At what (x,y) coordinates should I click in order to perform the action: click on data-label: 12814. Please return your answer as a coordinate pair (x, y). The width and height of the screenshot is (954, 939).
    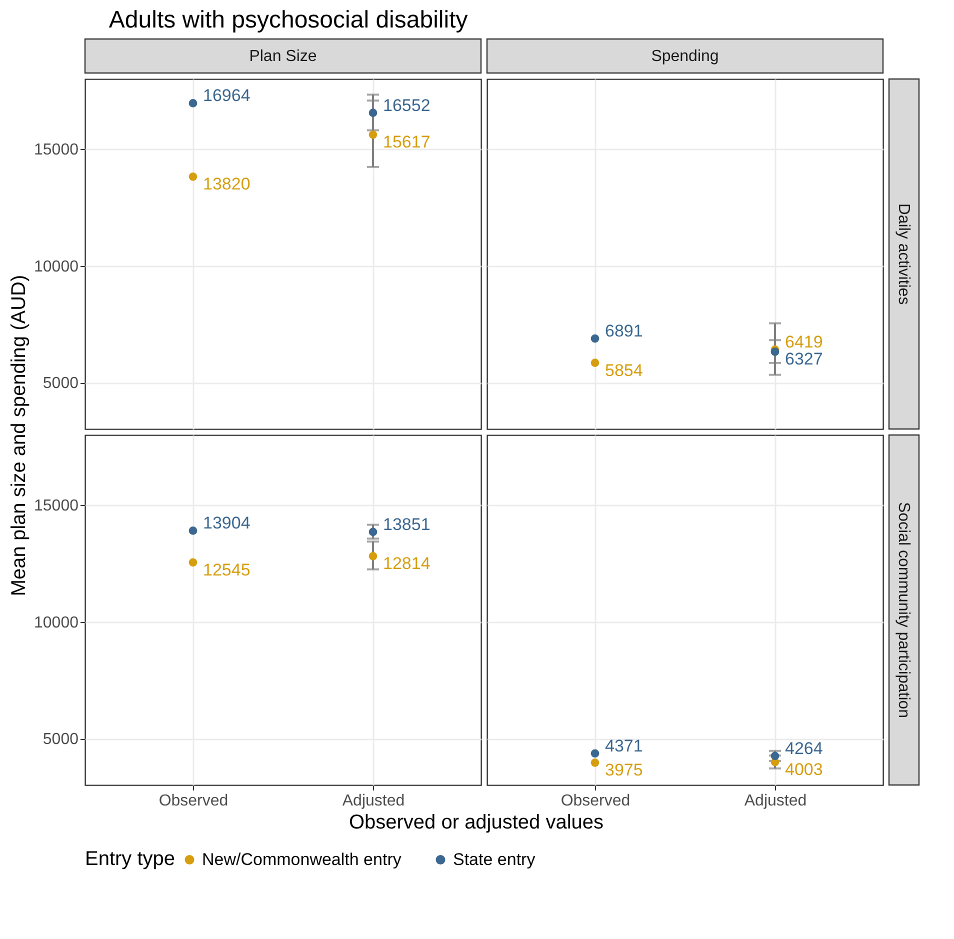
    Looking at the image, I should click on (406, 564).